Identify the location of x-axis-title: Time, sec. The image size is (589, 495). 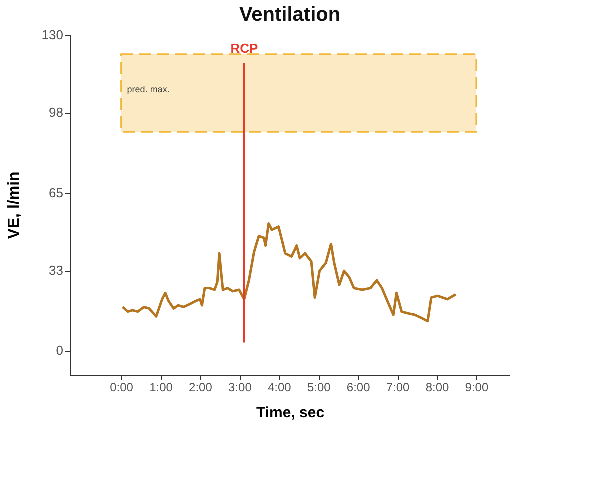
(290, 413).